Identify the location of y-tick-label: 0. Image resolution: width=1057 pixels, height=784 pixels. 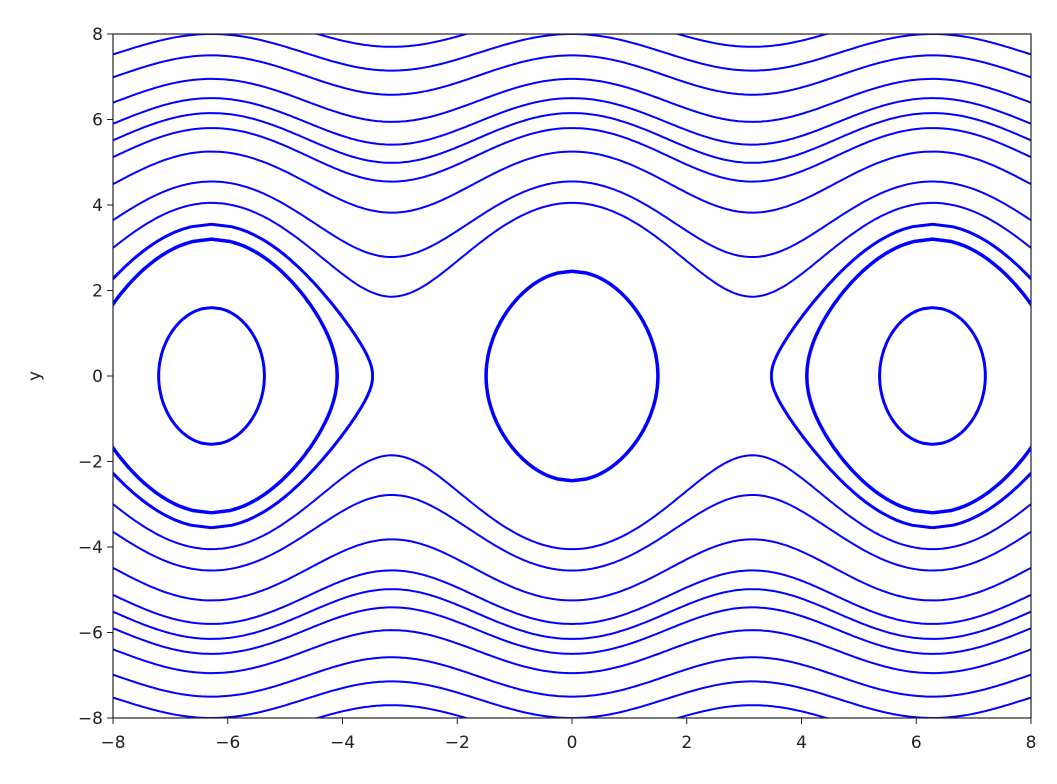
(97, 377).